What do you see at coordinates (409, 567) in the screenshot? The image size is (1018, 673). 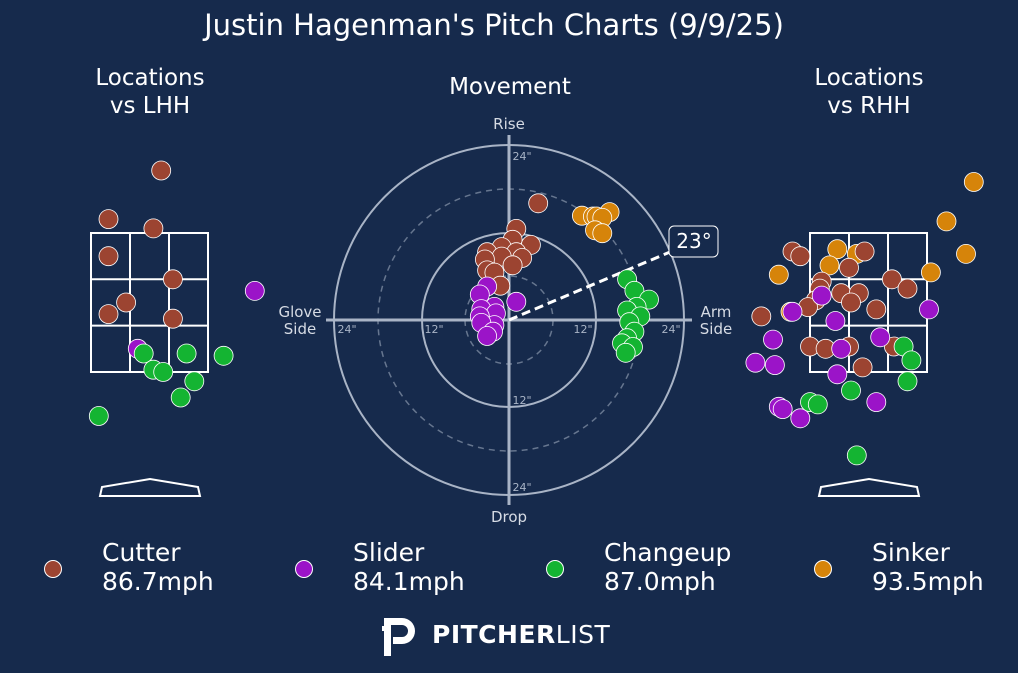 I see `slider-legend-label: Slider 84.1mph` at bounding box center [409, 567].